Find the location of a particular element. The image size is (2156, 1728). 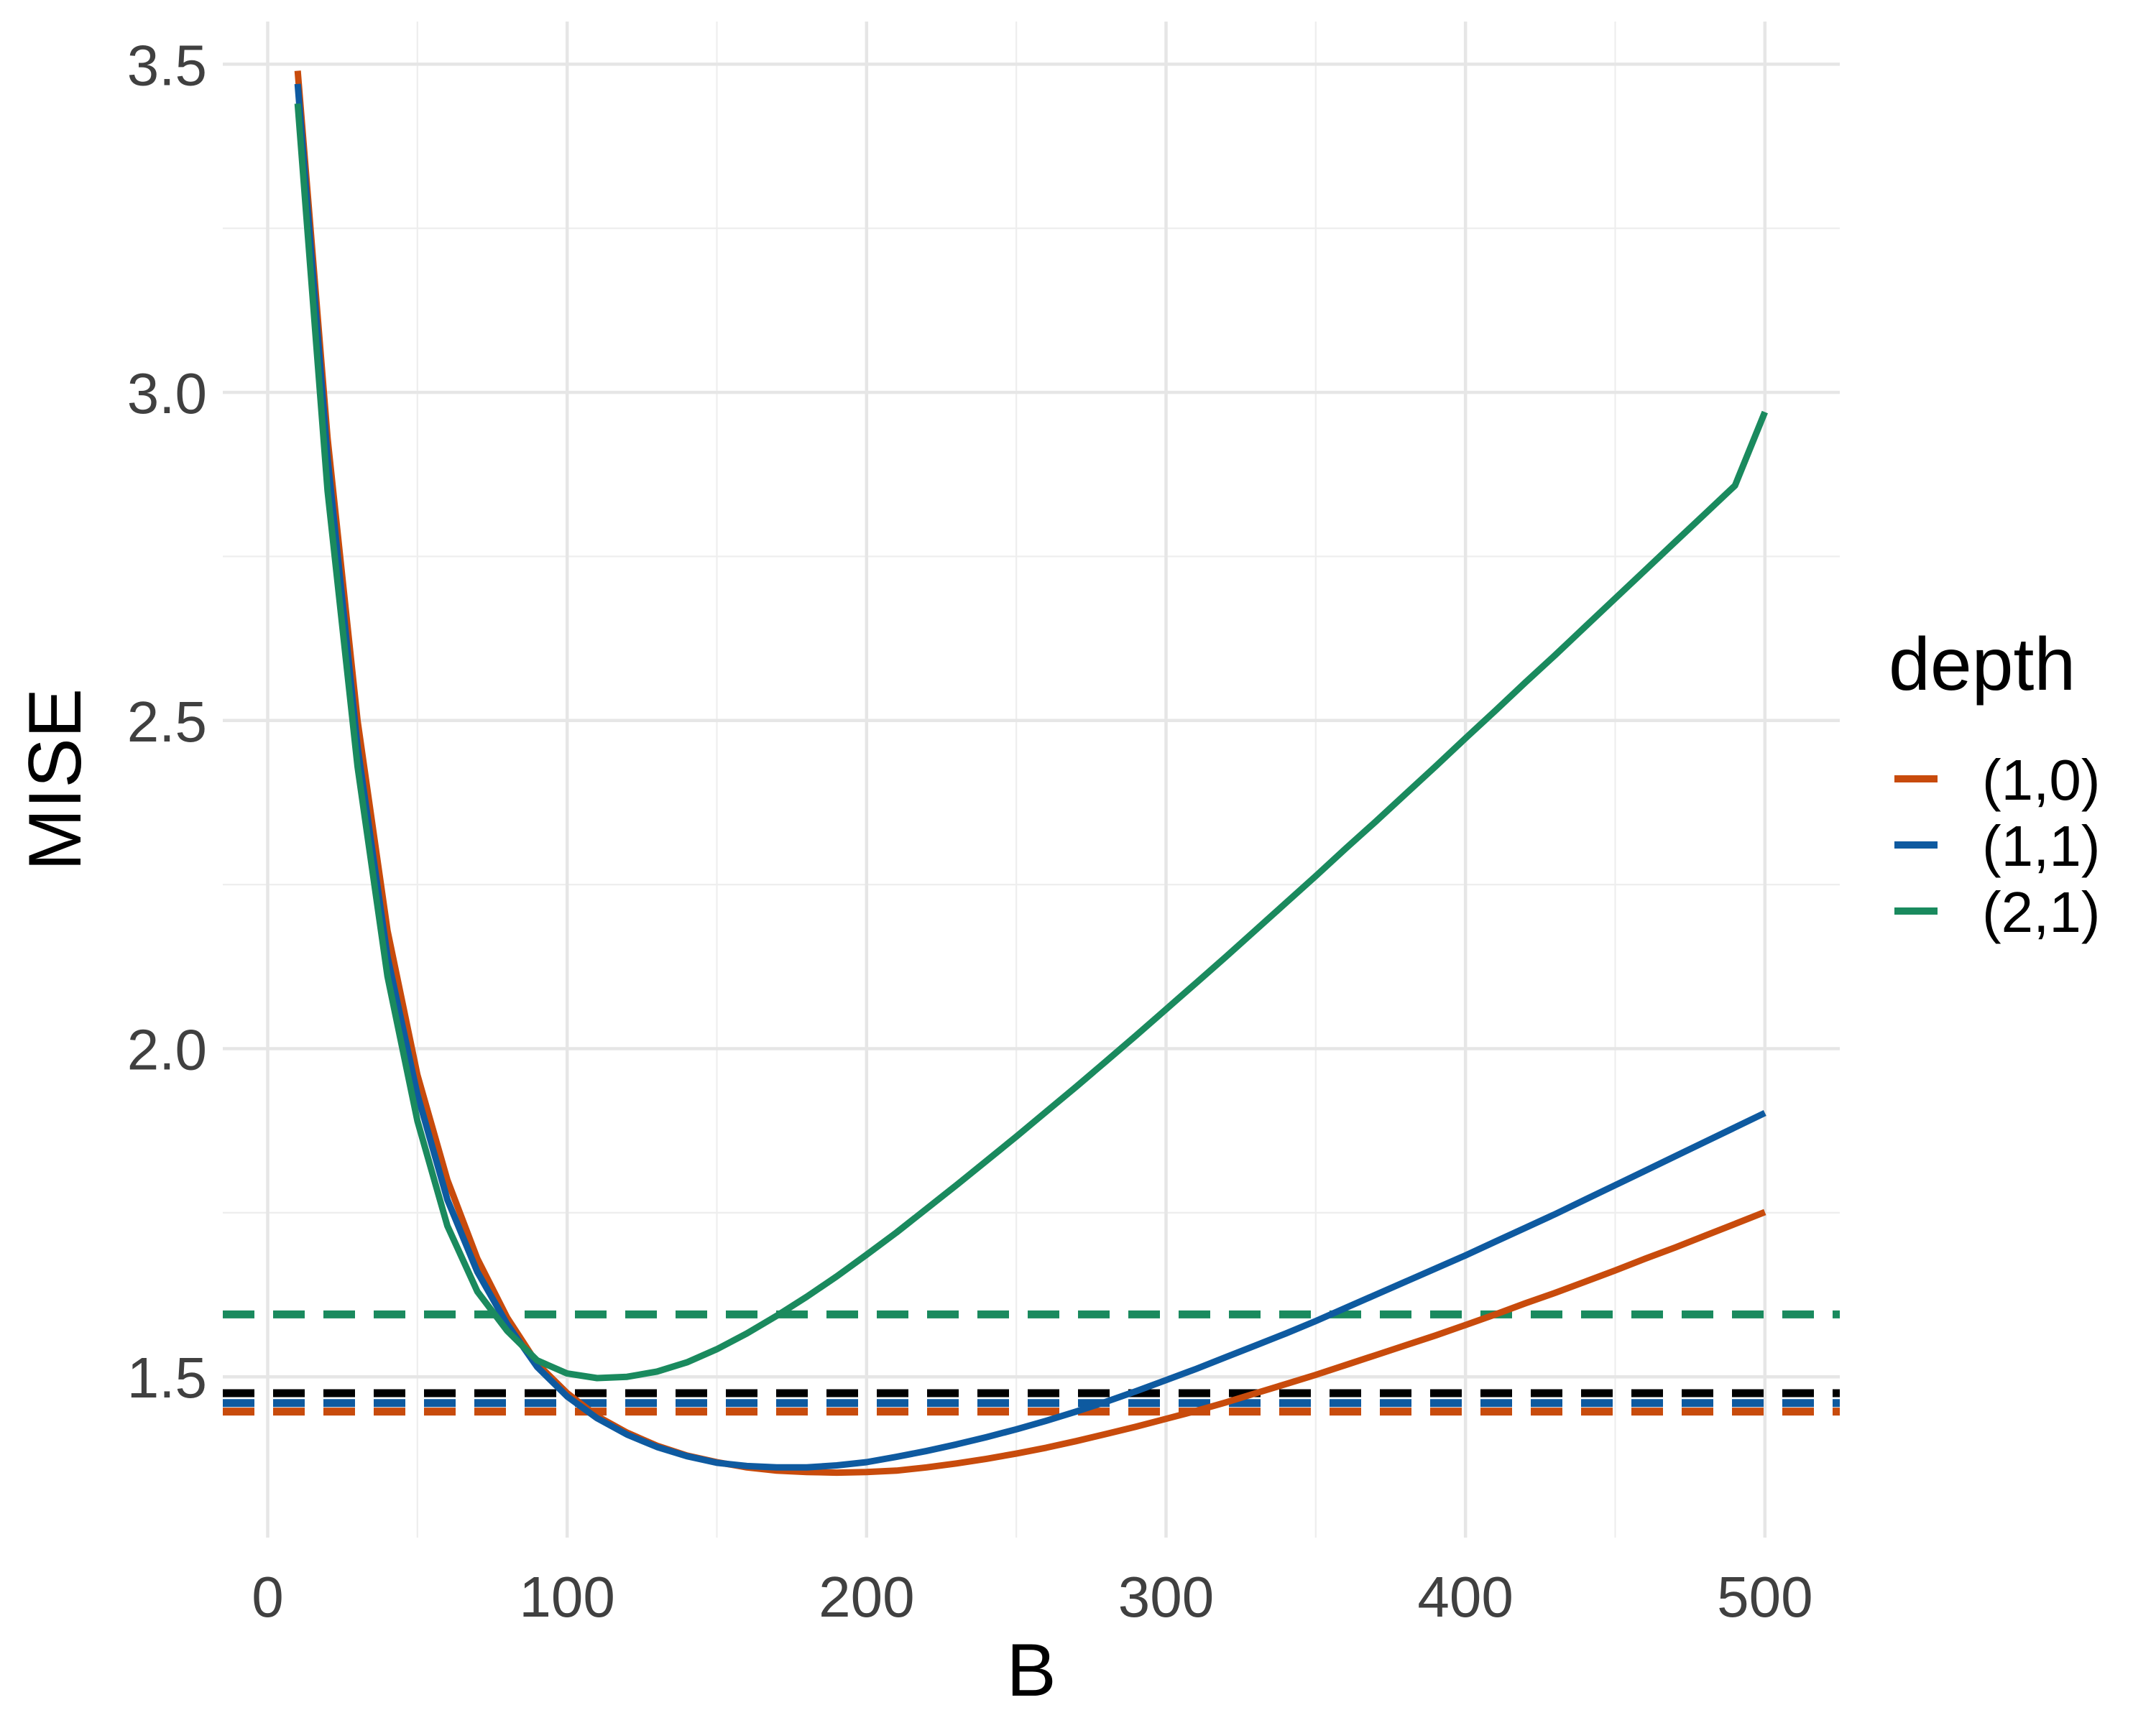

legend-label-(2,1): (2,1) is located at coordinates (2042, 912).